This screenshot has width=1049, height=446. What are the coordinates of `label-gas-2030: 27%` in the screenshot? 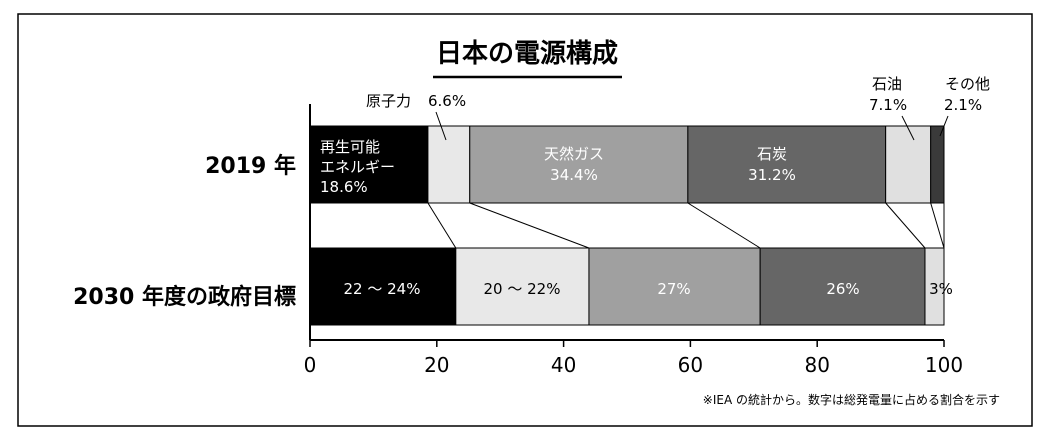 It's located at (673, 289).